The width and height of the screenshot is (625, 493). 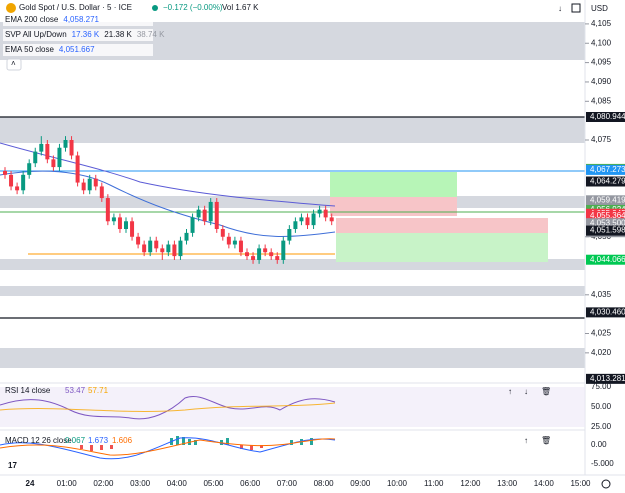 What do you see at coordinates (601, 23) in the screenshot?
I see `price-tick-label: 4,105` at bounding box center [601, 23].